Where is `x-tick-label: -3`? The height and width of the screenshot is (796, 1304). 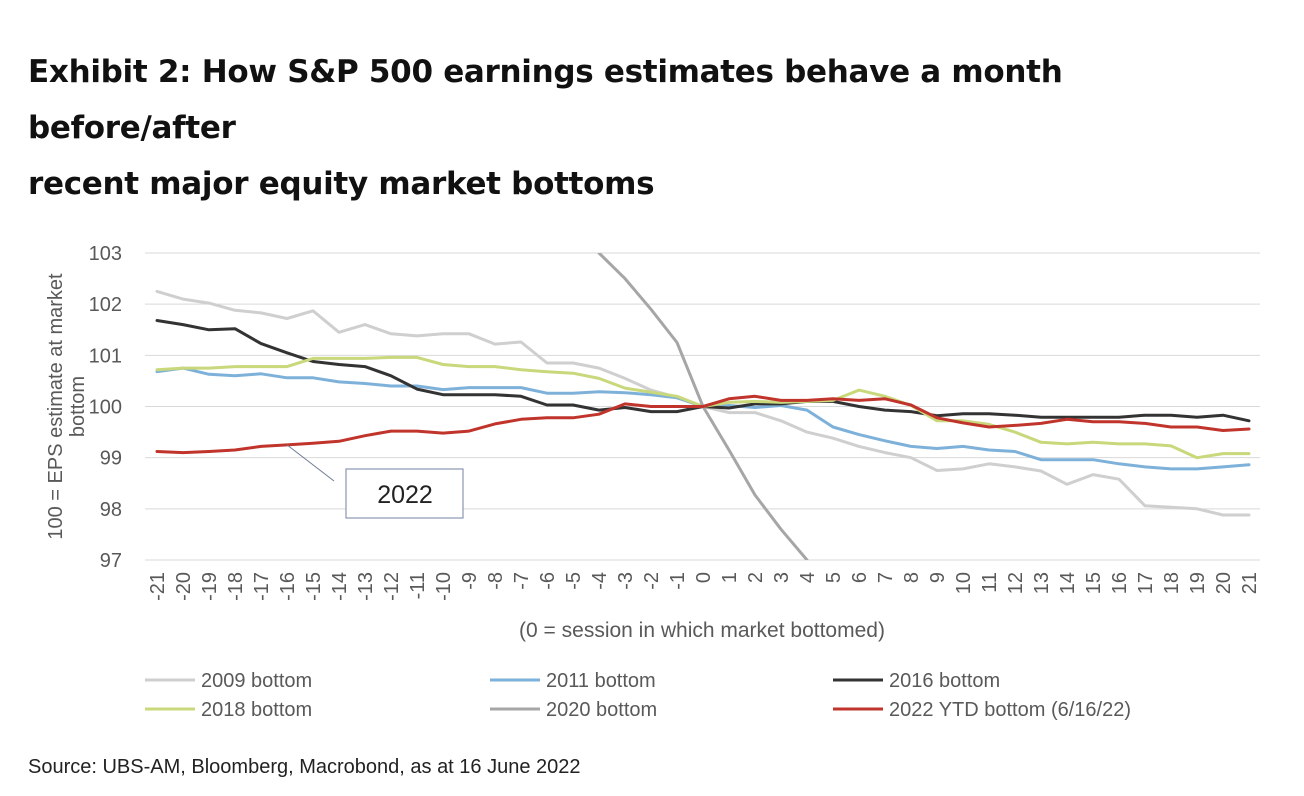
x-tick-label: -3 is located at coordinates (626, 581).